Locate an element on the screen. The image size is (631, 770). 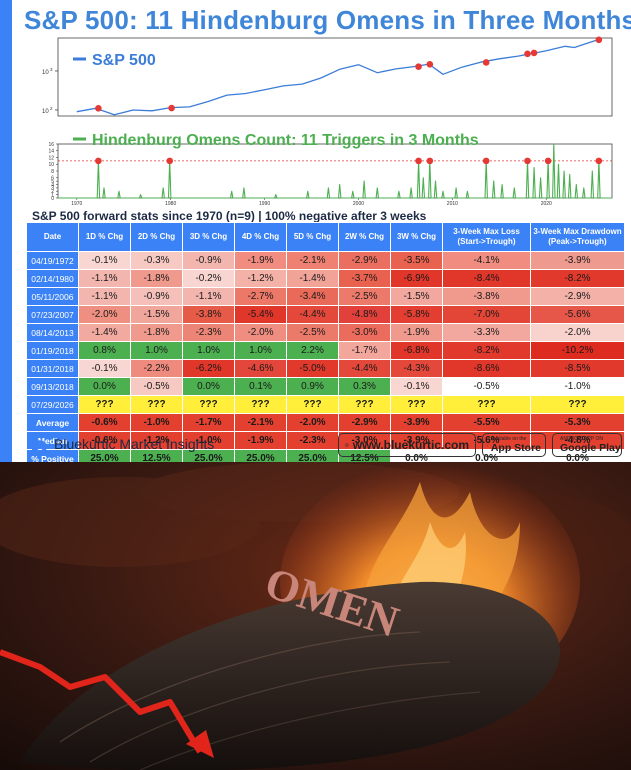
table-cell: -0.5% is located at coordinates (156, 386).